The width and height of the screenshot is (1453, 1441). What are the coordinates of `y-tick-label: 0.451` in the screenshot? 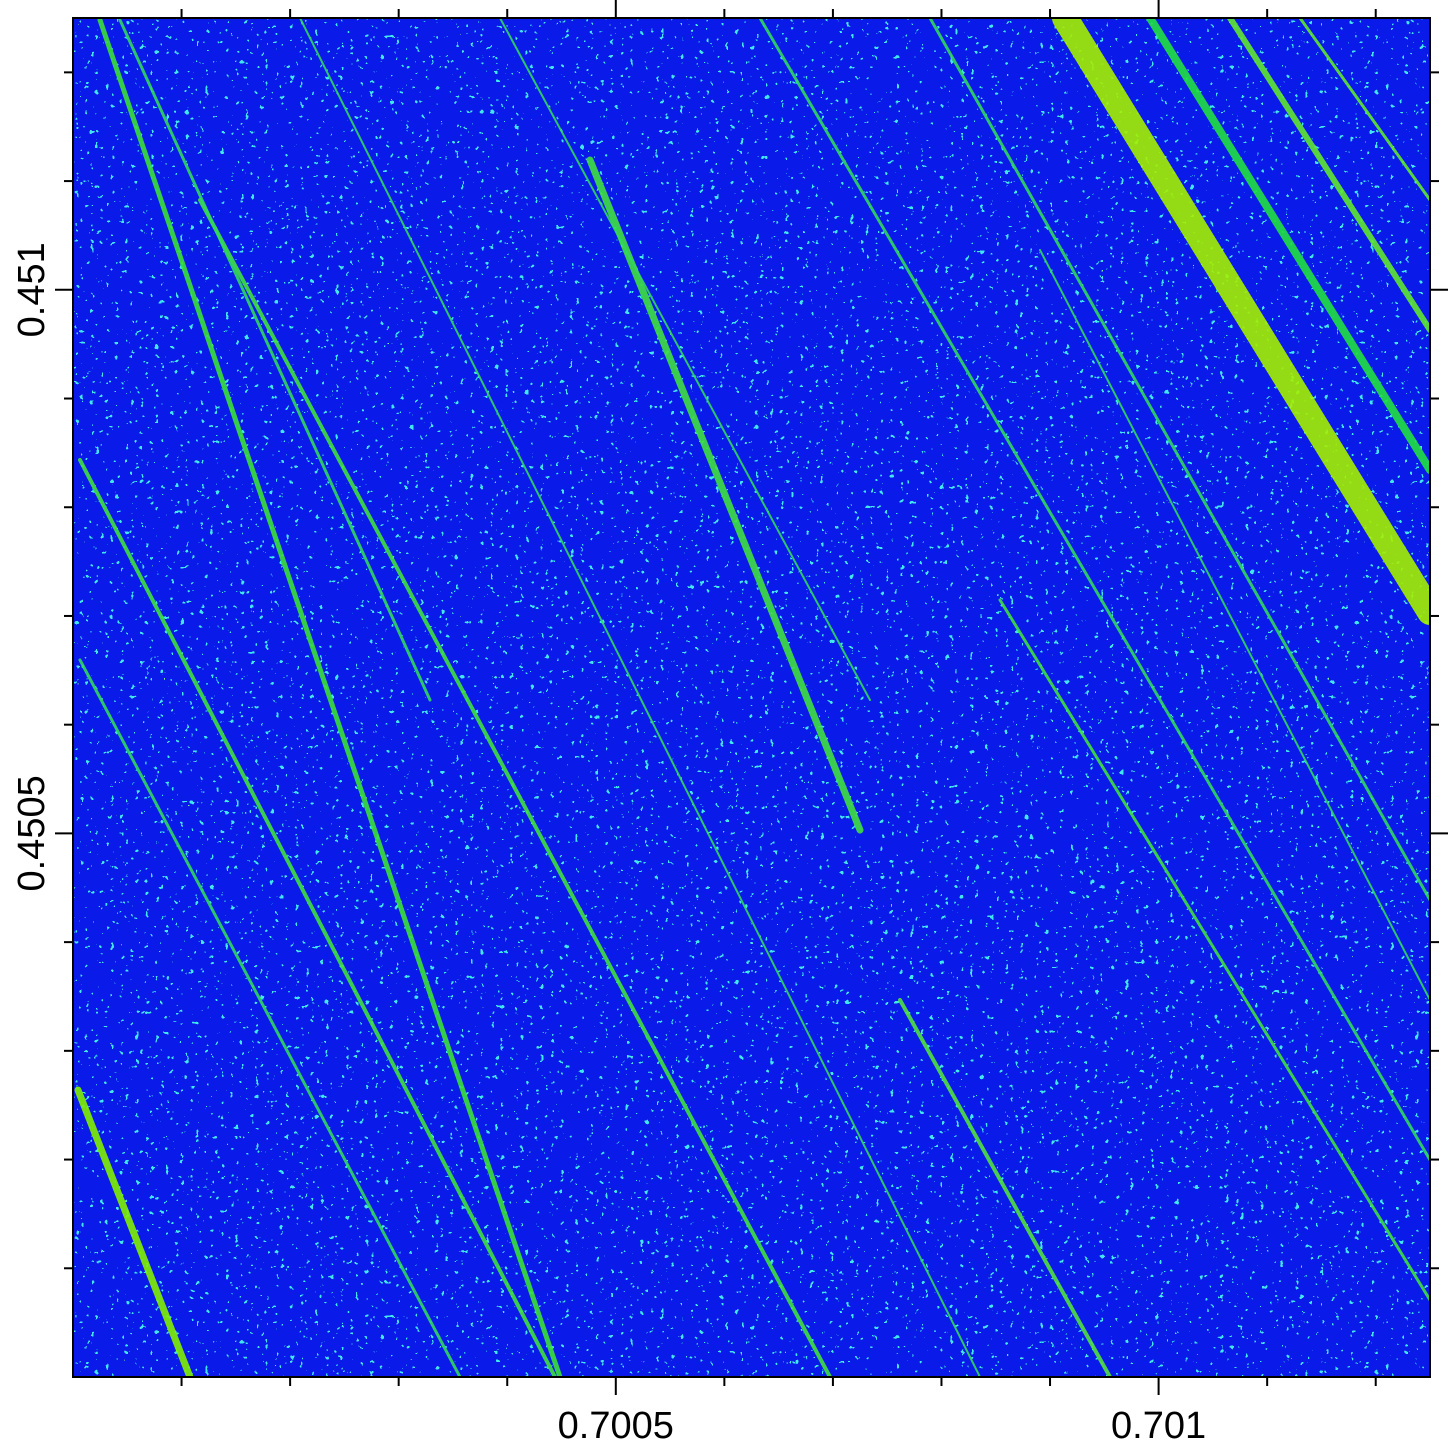 It's located at (32, 289).